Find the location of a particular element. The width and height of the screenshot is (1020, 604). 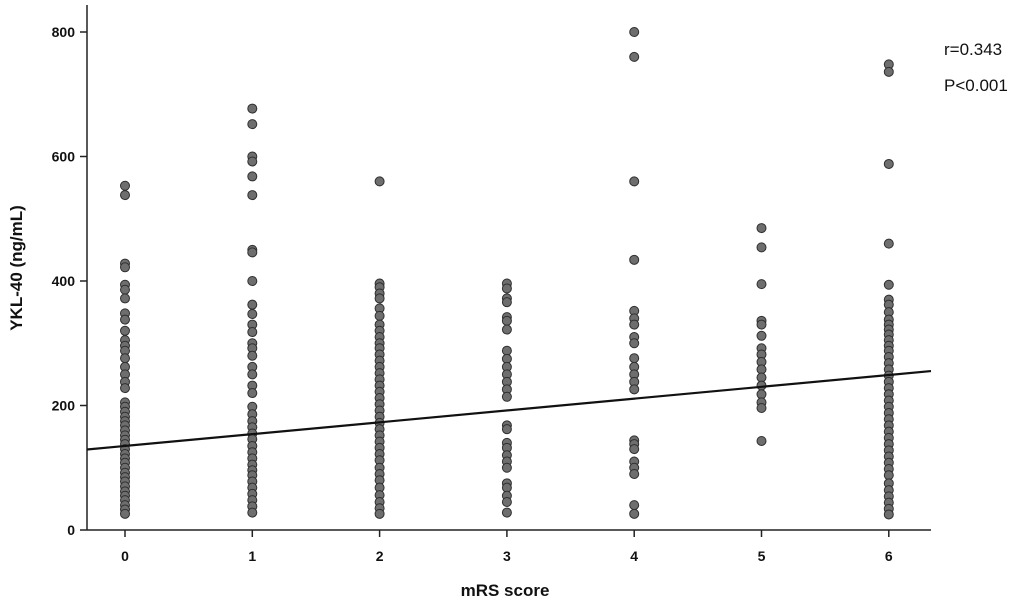

x-axis-ticks: 0 1 2 3 4 5 6 is located at coordinates (507, 547).